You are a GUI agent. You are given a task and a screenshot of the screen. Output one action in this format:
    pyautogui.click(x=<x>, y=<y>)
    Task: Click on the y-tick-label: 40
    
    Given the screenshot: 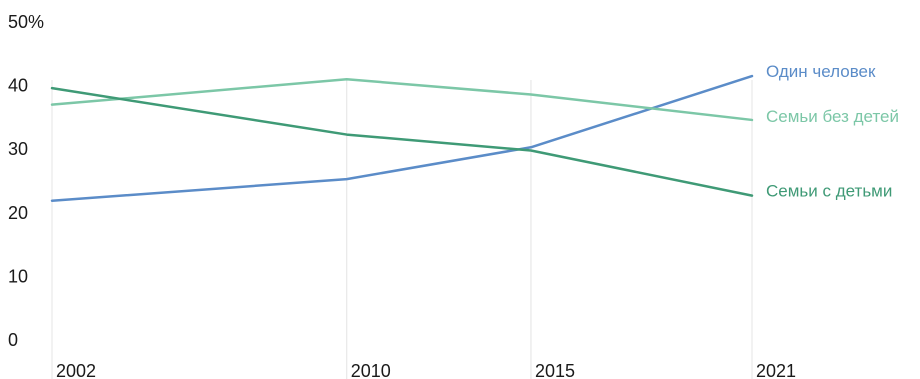 What is the action you would take?
    pyautogui.click(x=18, y=86)
    